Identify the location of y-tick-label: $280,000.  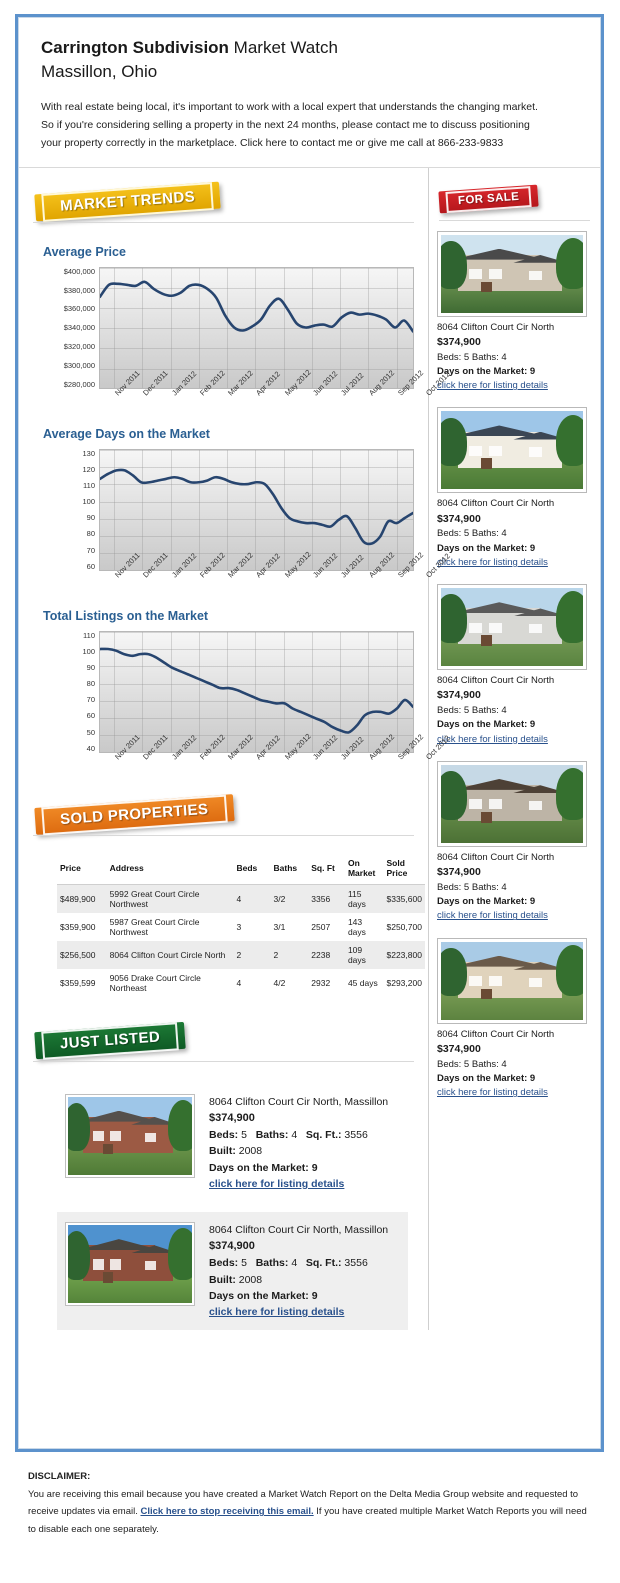
(79, 384).